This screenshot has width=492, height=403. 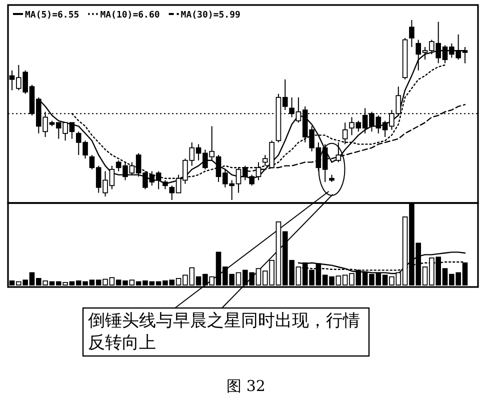 What do you see at coordinates (224, 332) in the screenshot?
I see `text: 倒锤头线与早晨之星同时出现，行情反转向上` at bounding box center [224, 332].